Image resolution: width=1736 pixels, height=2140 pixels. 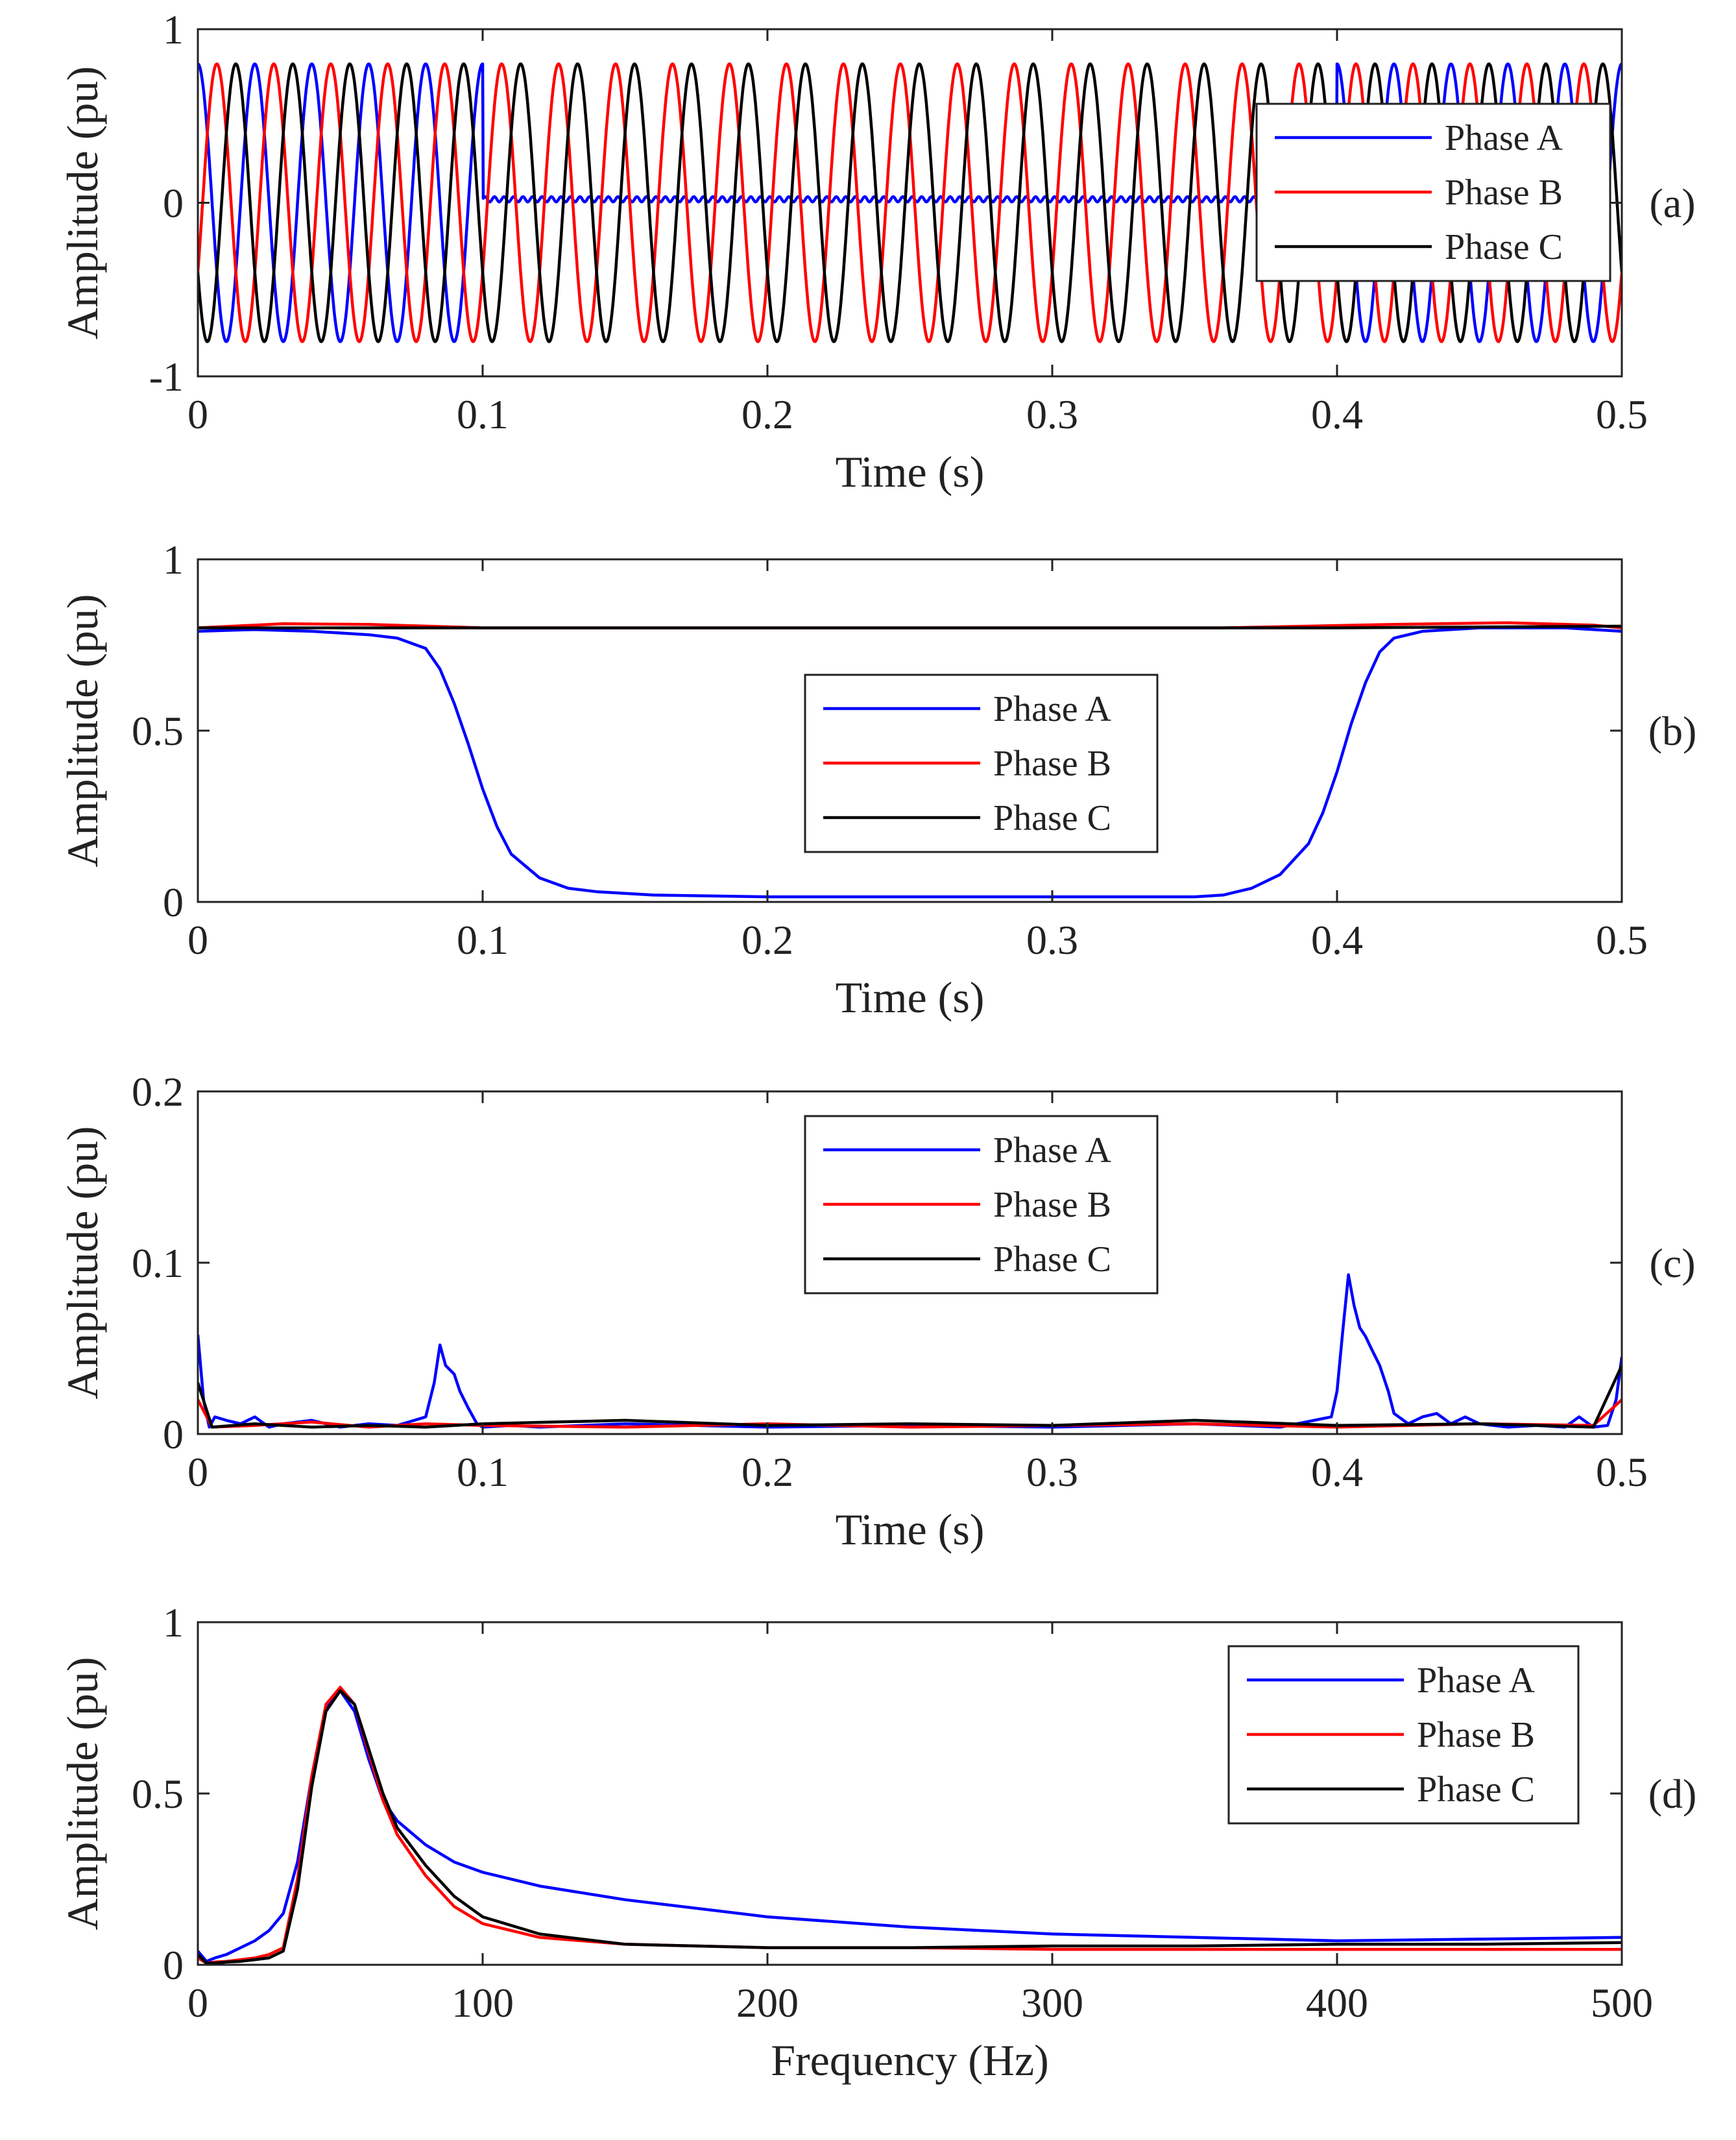 What do you see at coordinates (1672, 1263) in the screenshot?
I see `panel-label: (c)` at bounding box center [1672, 1263].